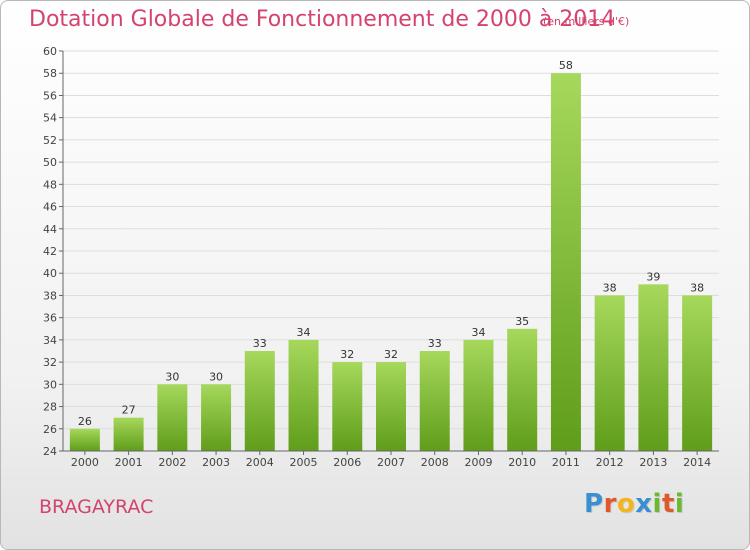 The width and height of the screenshot is (750, 550). Describe the element at coordinates (653, 276) in the screenshot. I see `data-label: 39` at that location.